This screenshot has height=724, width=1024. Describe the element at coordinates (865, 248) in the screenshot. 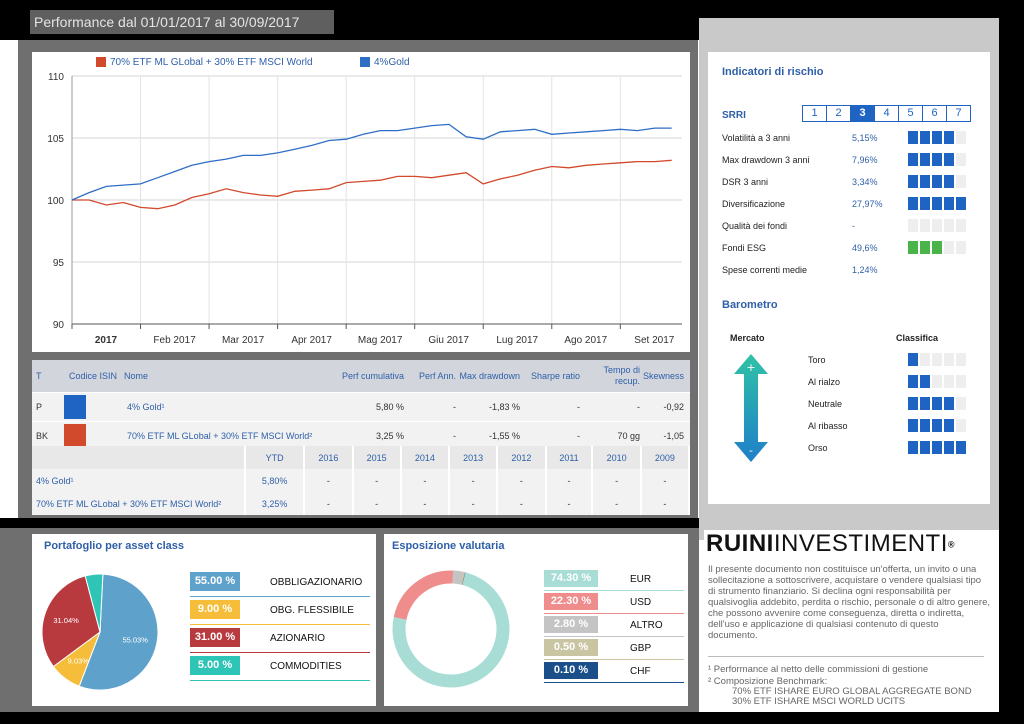

I see `risk-value: 49,6%` at that location.